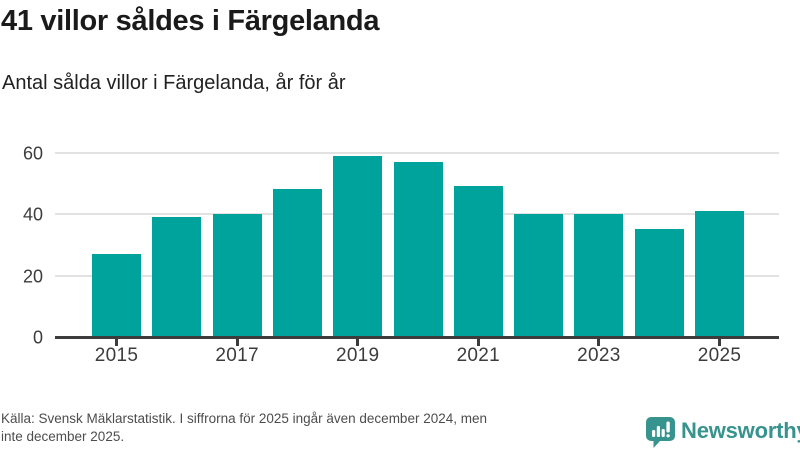 The image size is (800, 450). Describe the element at coordinates (32, 153) in the screenshot. I see `y-tick-label: 60` at that location.